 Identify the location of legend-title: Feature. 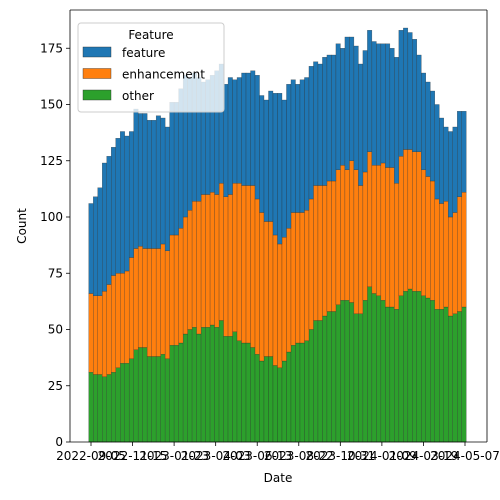
(150, 35).